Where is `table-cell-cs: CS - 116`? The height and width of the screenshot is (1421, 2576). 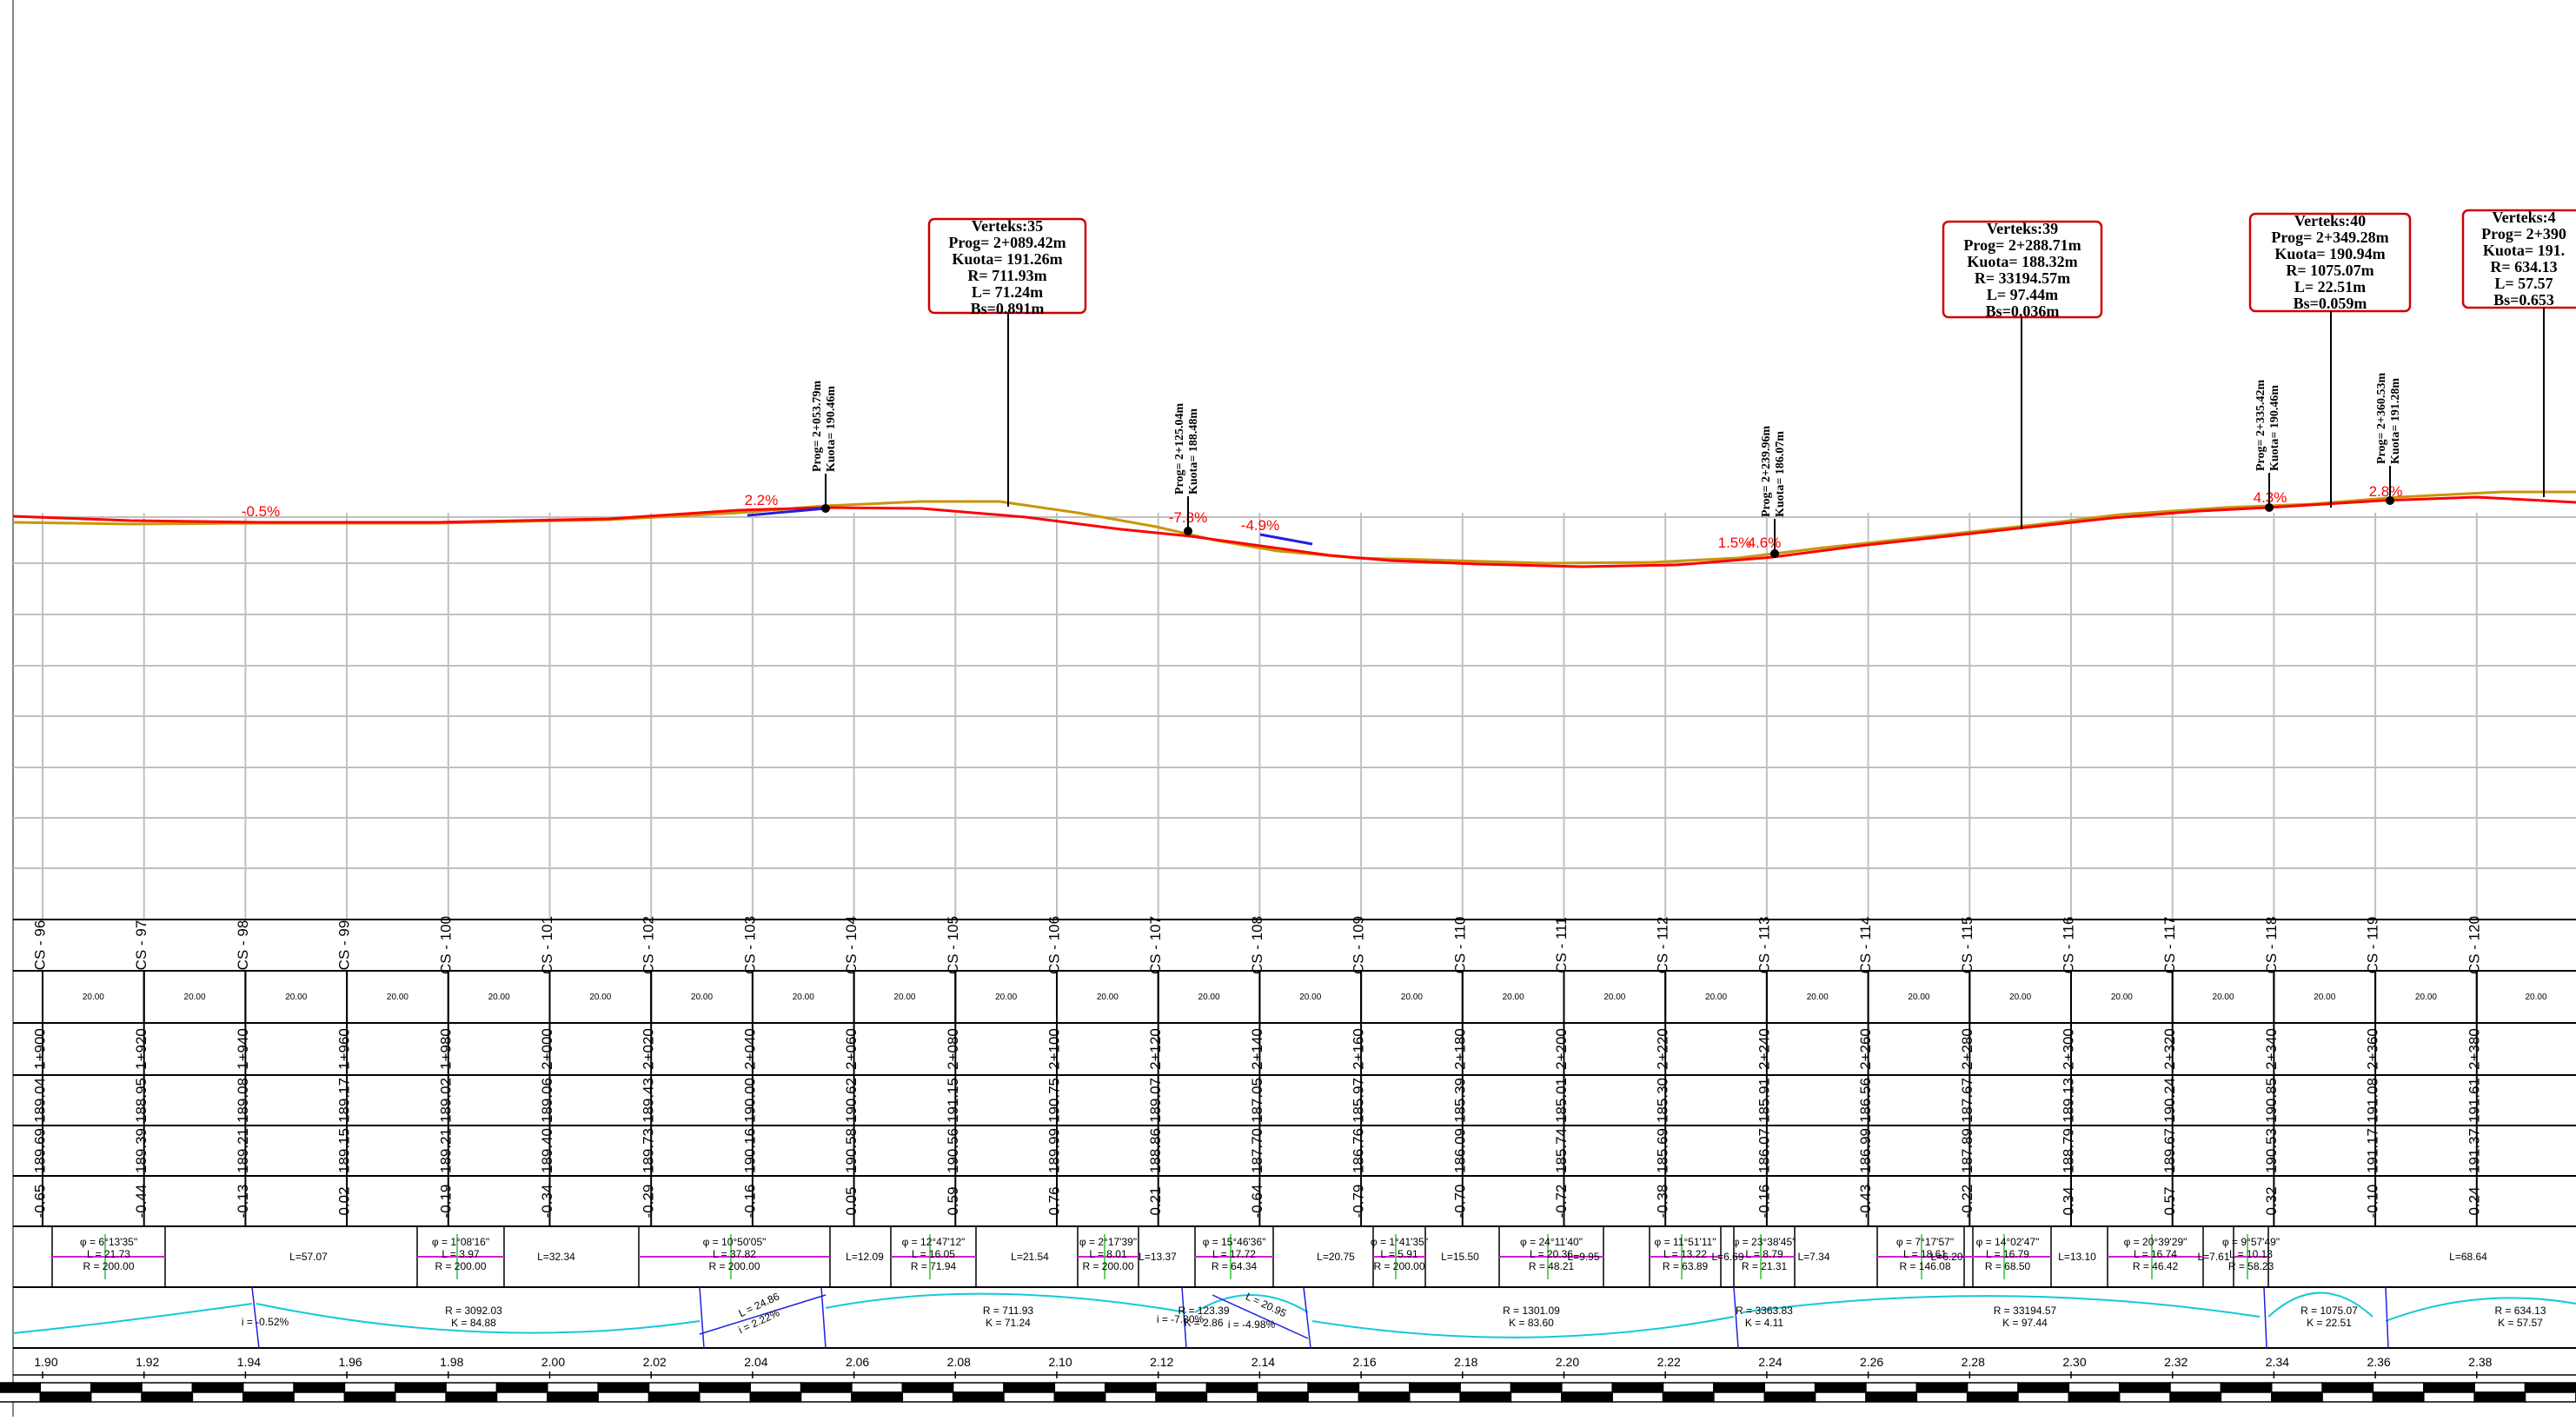
table-cell-cs: CS - 116 is located at coordinates (2068, 945).